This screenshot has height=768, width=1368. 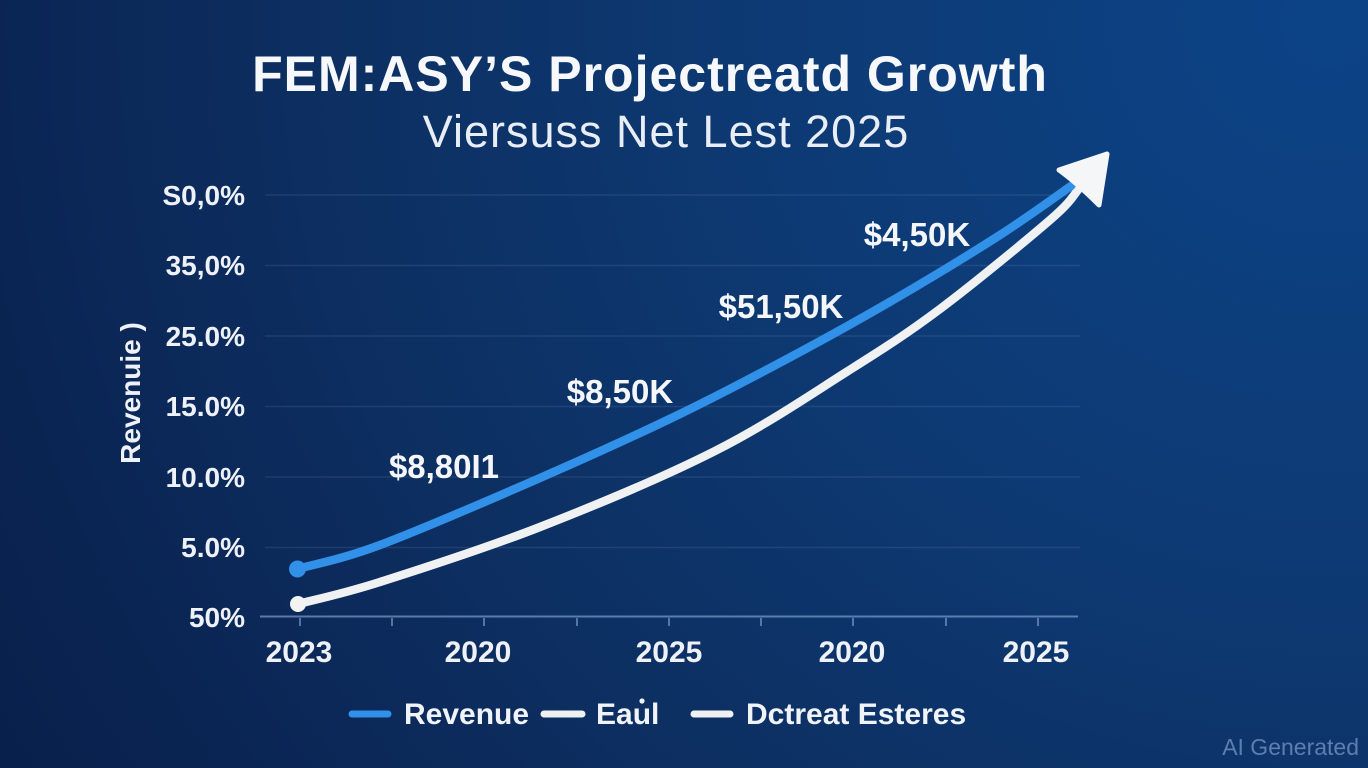 I want to click on svg-text: 5.0%, so click(x=213, y=547).